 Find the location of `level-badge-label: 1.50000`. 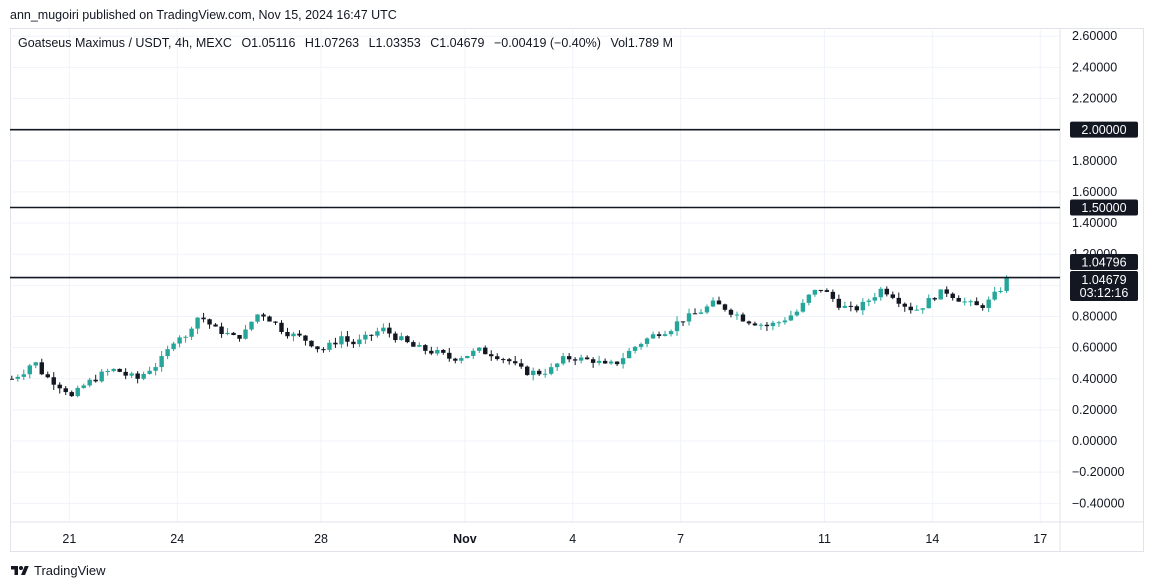

level-badge-label: 1.50000 is located at coordinates (1103, 208).